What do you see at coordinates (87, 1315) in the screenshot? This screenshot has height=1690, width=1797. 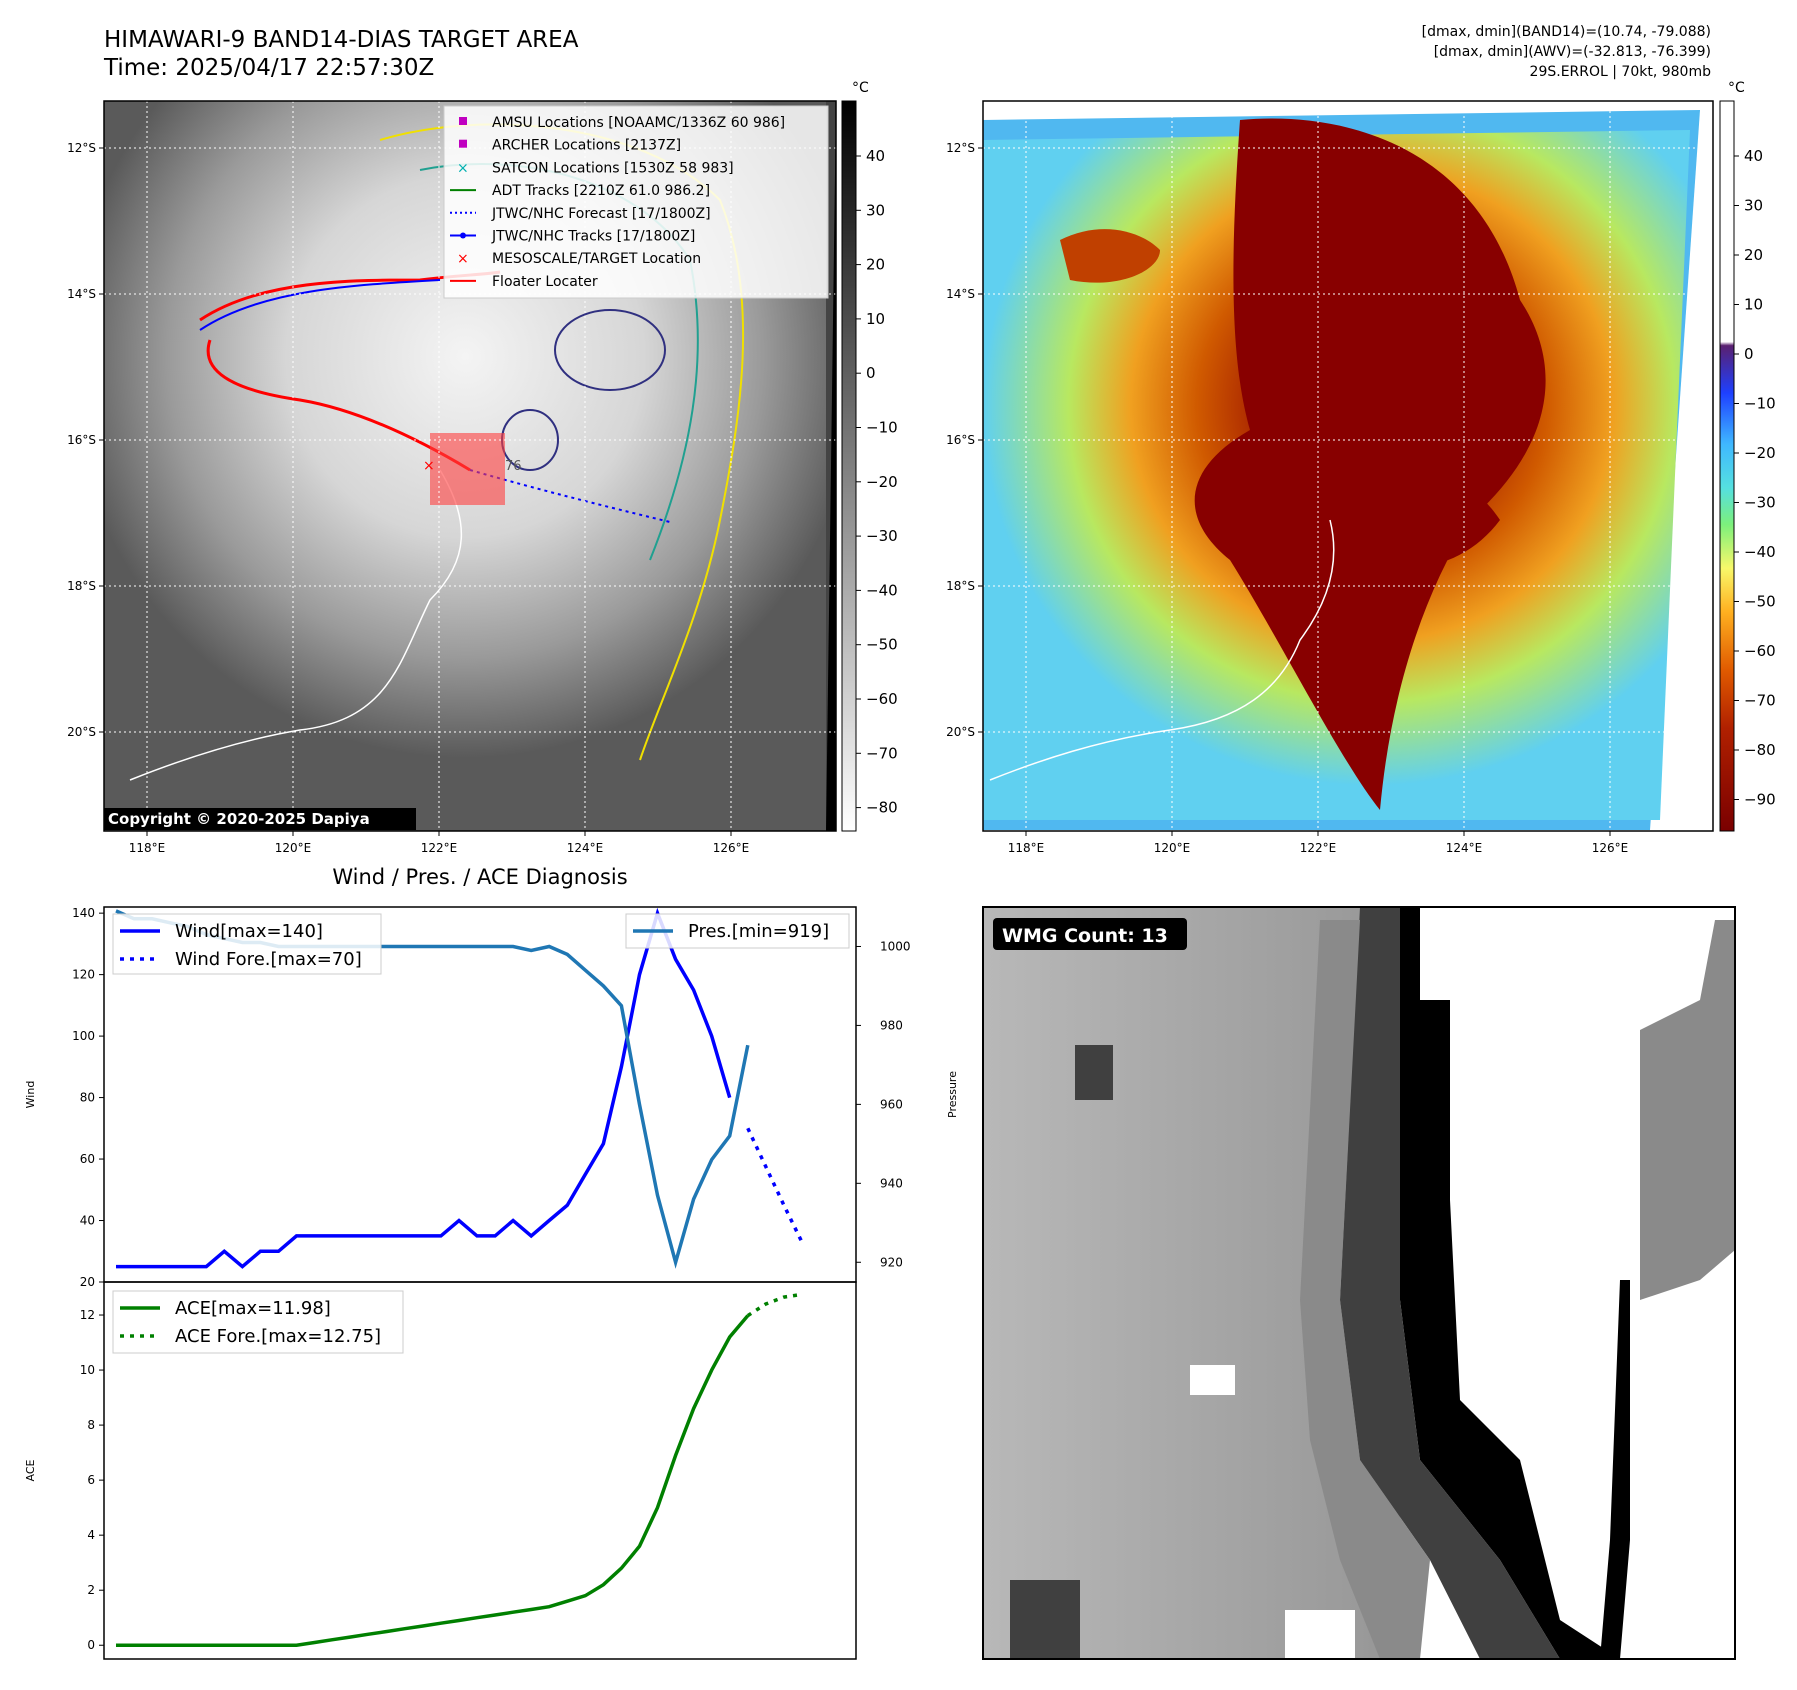 I see `y-tick-label: 12` at bounding box center [87, 1315].